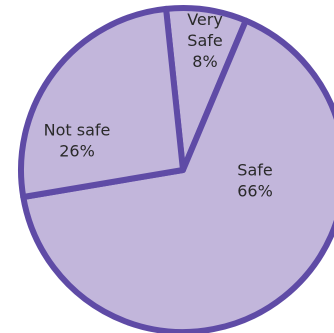 This screenshot has width=334, height=333. I want to click on slice-label-line: Very, so click(205, 19).